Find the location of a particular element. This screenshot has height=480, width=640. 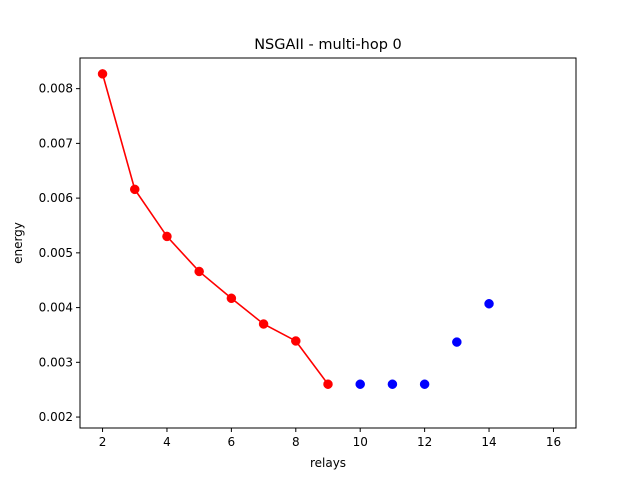

x-tick-label: 8 is located at coordinates (296, 442).